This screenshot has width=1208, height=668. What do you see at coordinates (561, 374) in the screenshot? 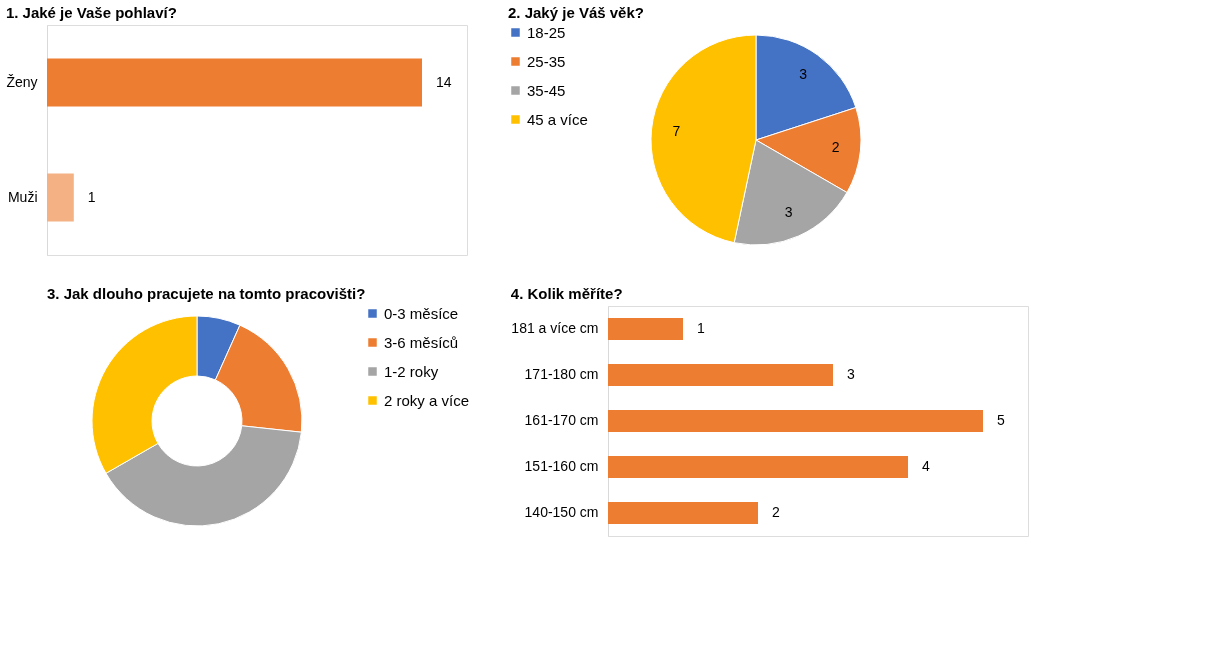
I see `y-tick-label: 171-180 cm` at bounding box center [561, 374].